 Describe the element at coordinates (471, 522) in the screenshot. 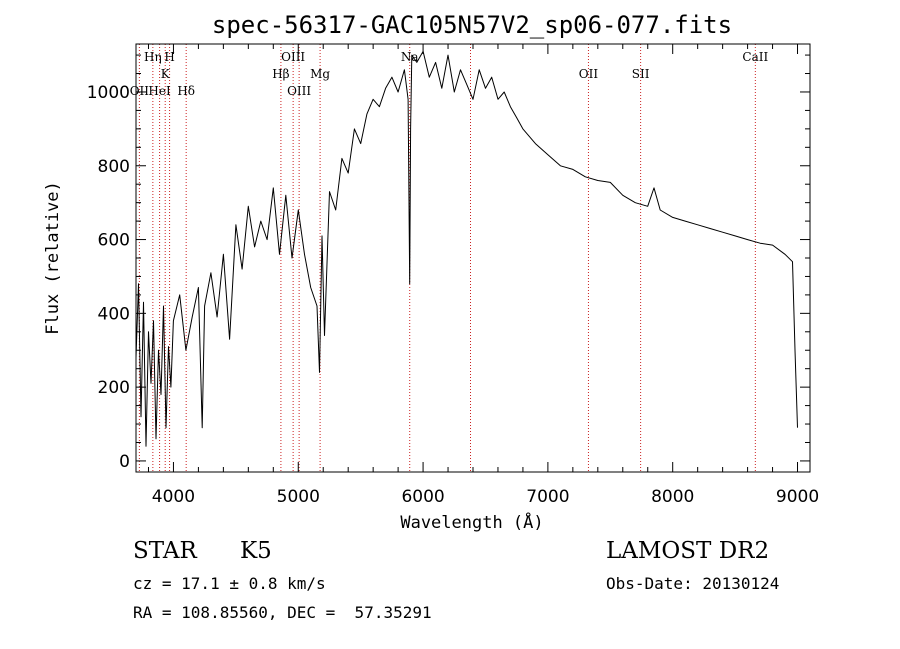

I see `x-axis-label: Wavelength (Å)` at that location.